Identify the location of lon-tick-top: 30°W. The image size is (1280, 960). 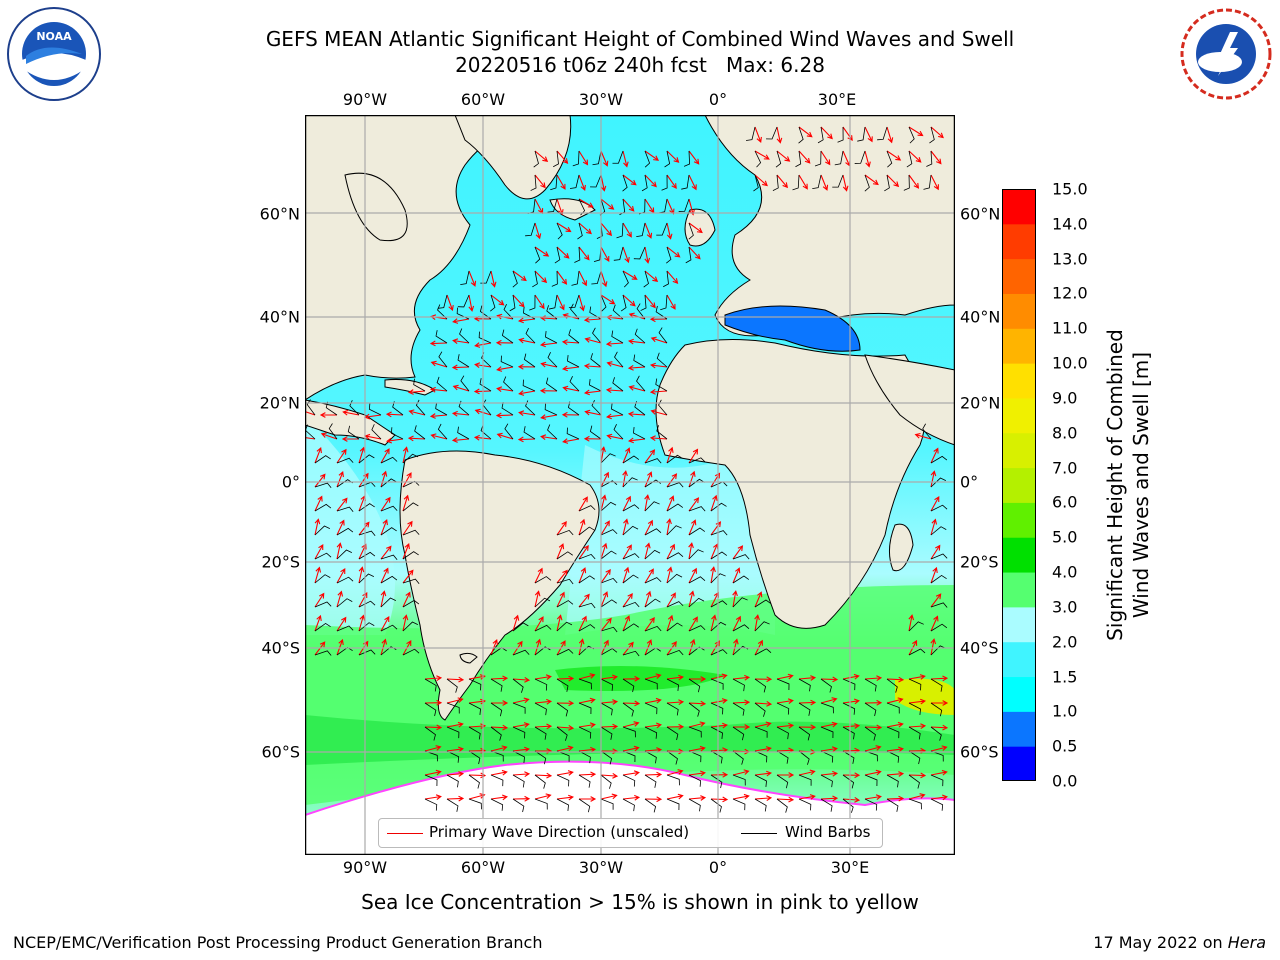
(601, 99).